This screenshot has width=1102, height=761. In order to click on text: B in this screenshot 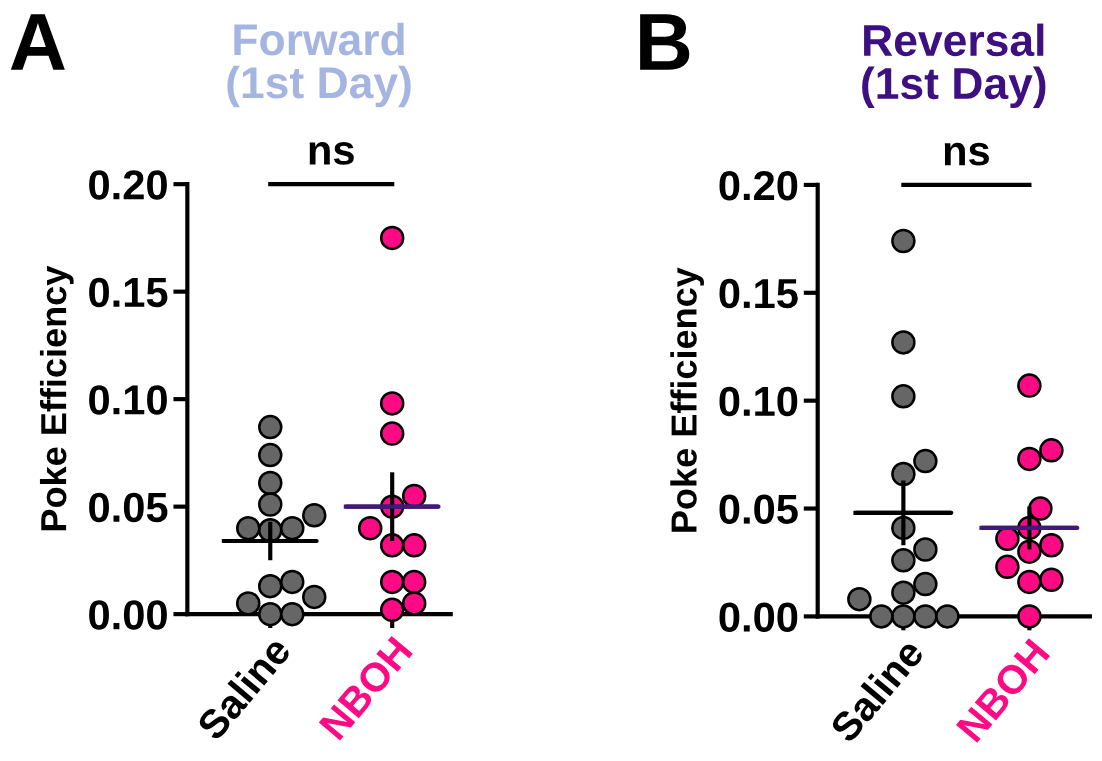, I will do `click(665, 42)`.